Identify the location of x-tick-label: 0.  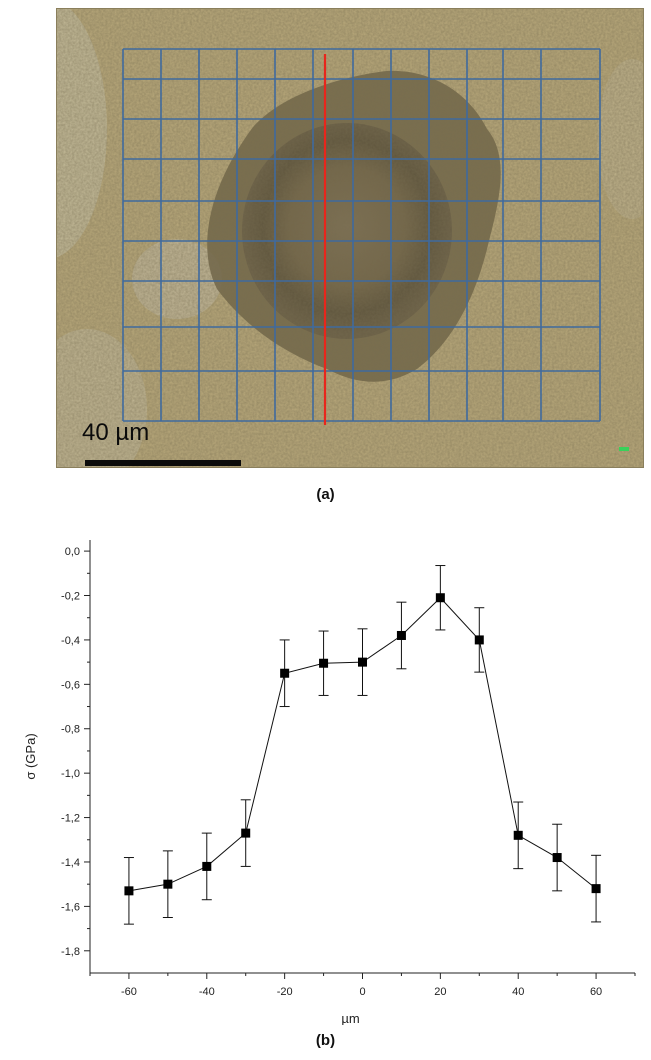
(362, 992).